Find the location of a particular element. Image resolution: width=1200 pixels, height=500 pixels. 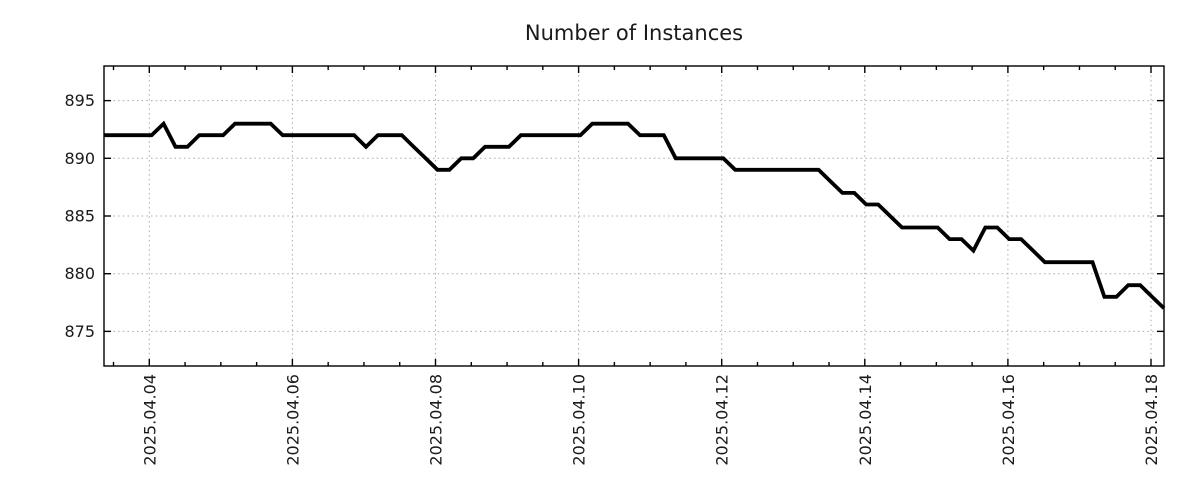

x-tick-label: 2025.04.10 is located at coordinates (579, 420).